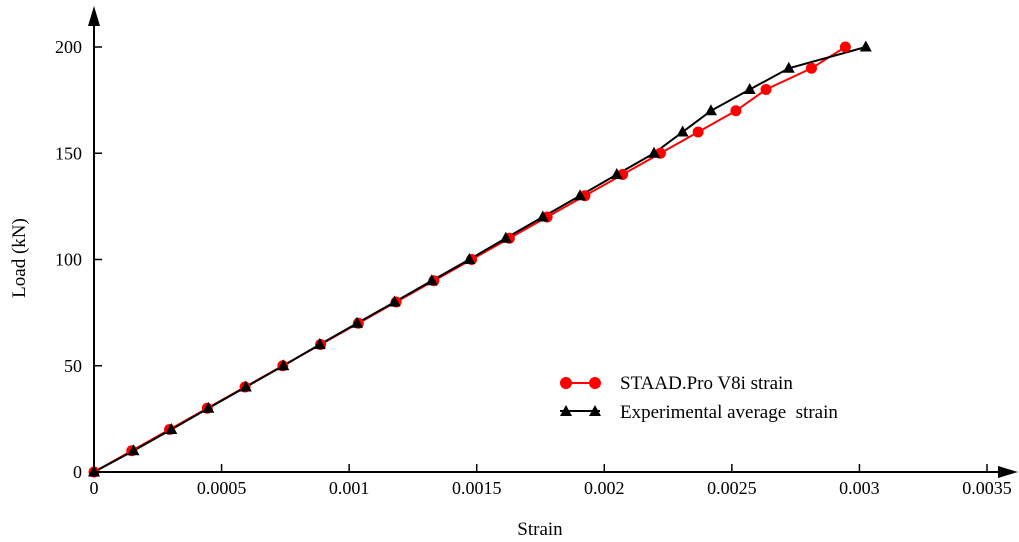 The image size is (1019, 542). What do you see at coordinates (73, 366) in the screenshot?
I see `y-tick-label: 50` at bounding box center [73, 366].